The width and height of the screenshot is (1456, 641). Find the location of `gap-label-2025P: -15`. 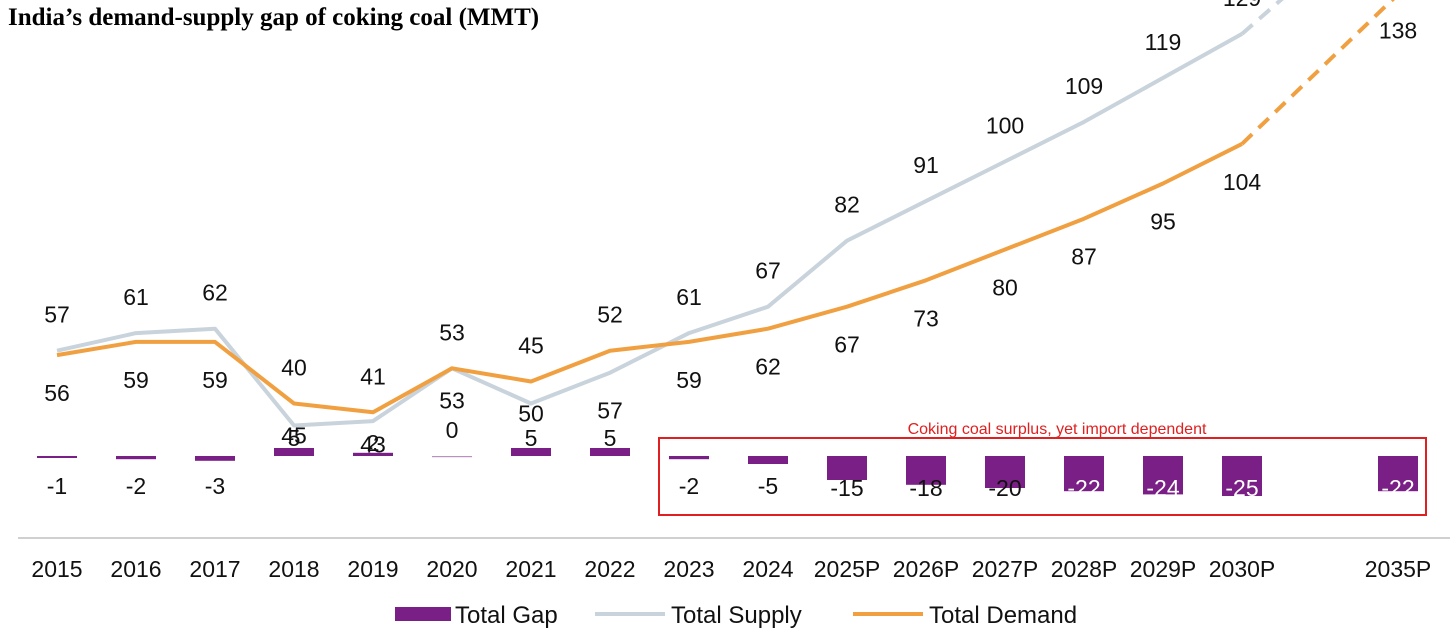

gap-label-2025P: -15 is located at coordinates (846, 488).